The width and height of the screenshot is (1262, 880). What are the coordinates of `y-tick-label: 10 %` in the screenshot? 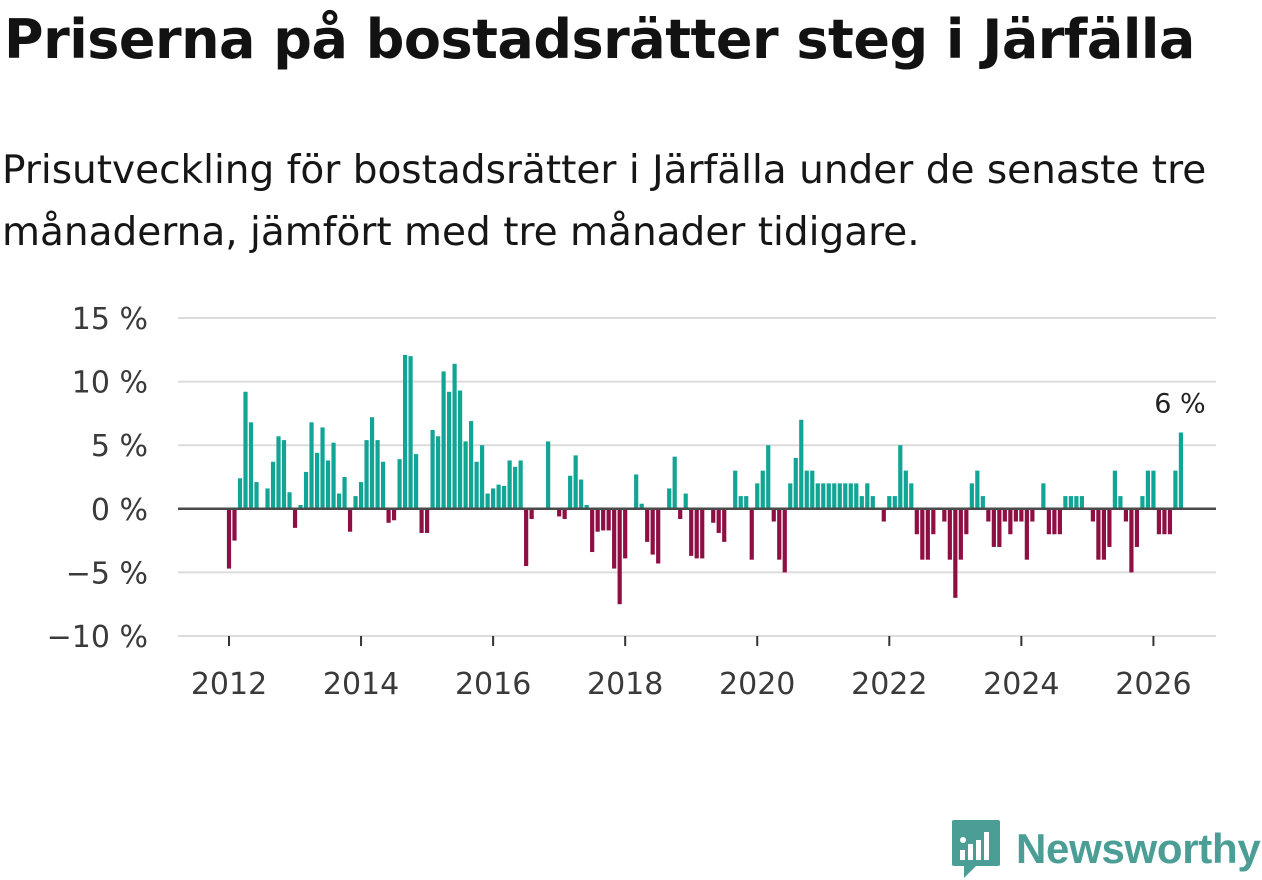 It's located at (110, 383).